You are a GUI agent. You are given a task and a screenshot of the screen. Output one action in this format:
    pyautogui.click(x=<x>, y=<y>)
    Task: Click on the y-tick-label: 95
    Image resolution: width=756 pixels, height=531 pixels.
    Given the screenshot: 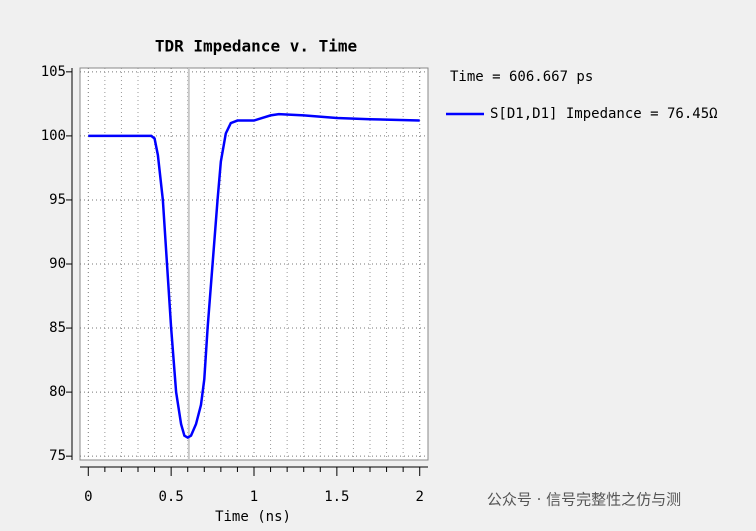 What is the action you would take?
    pyautogui.click(x=57, y=200)
    